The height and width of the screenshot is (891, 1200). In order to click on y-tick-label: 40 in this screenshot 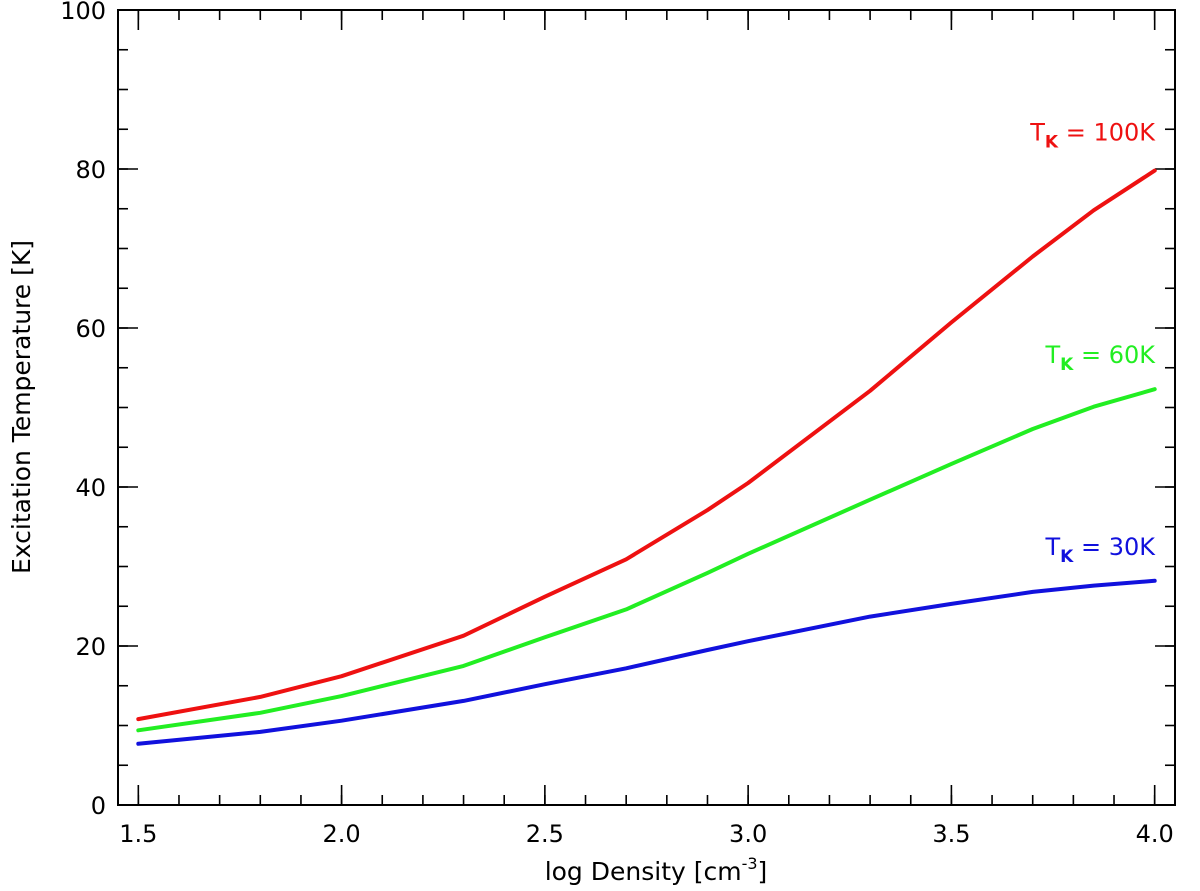, I will do `click(90, 488)`.